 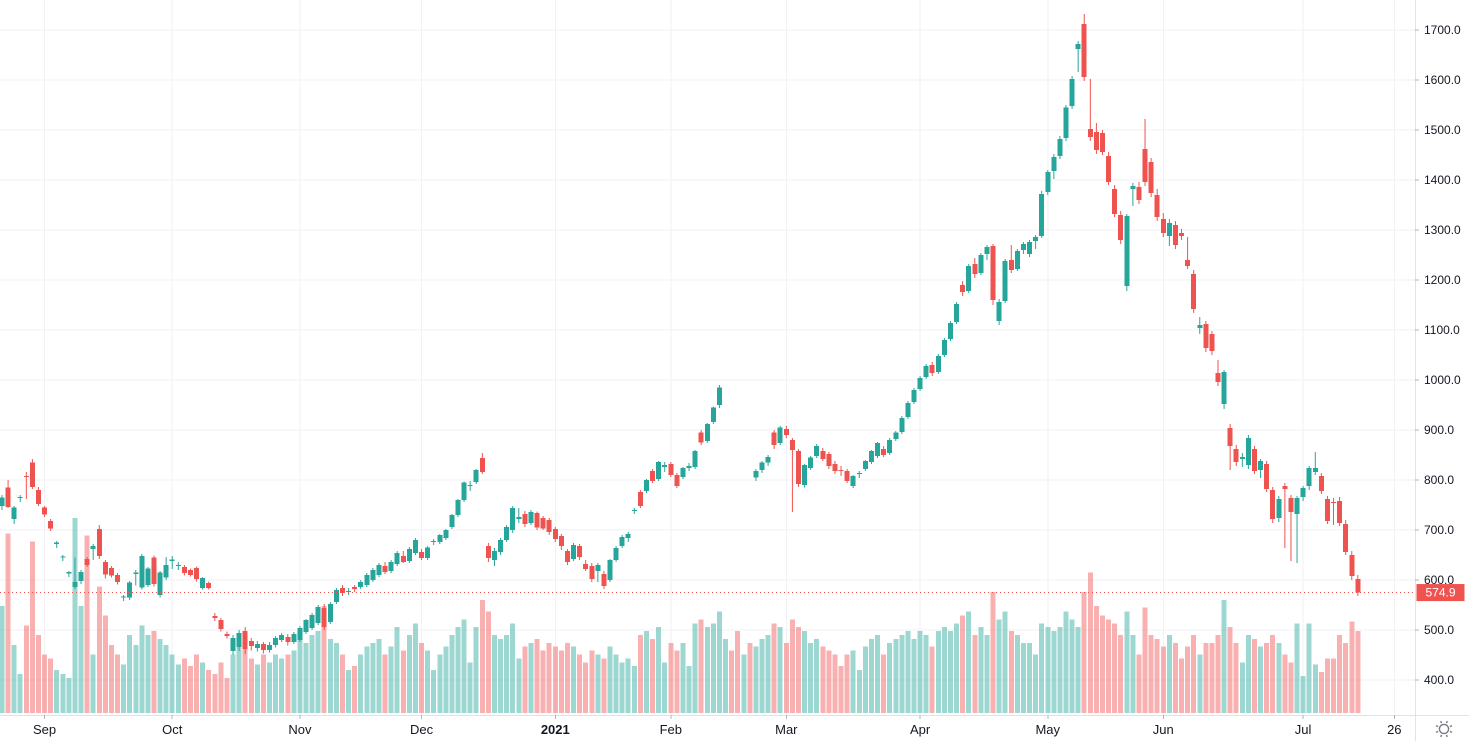 What do you see at coordinates (1444, 729) in the screenshot?
I see `price-scale-settings-icon` at bounding box center [1444, 729].